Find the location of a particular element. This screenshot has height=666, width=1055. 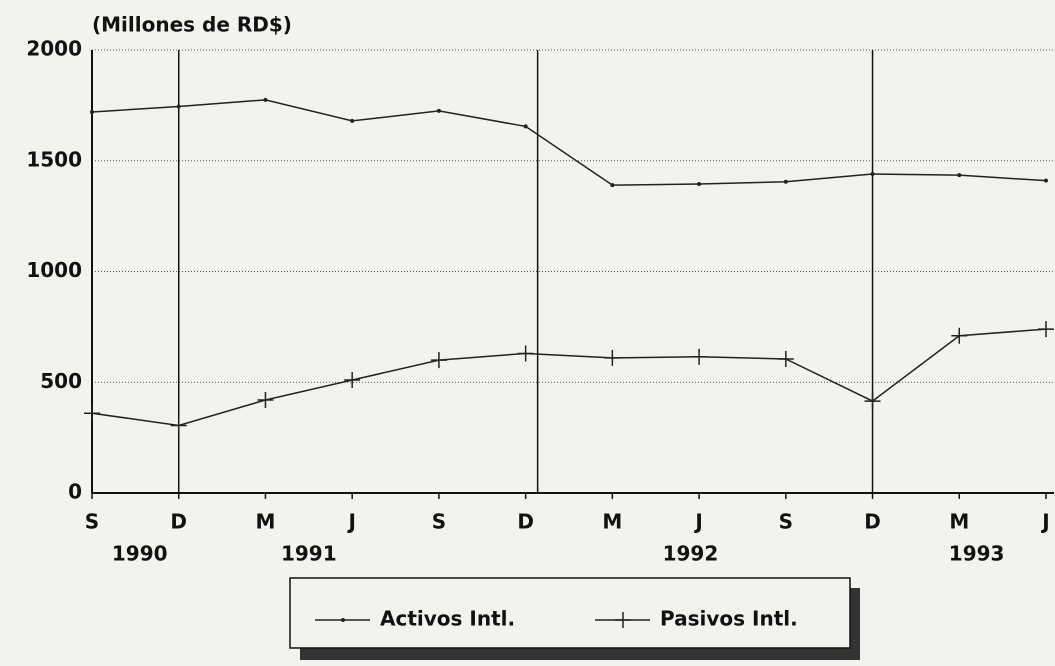

y-tick-label: 2000 is located at coordinates (54, 49).